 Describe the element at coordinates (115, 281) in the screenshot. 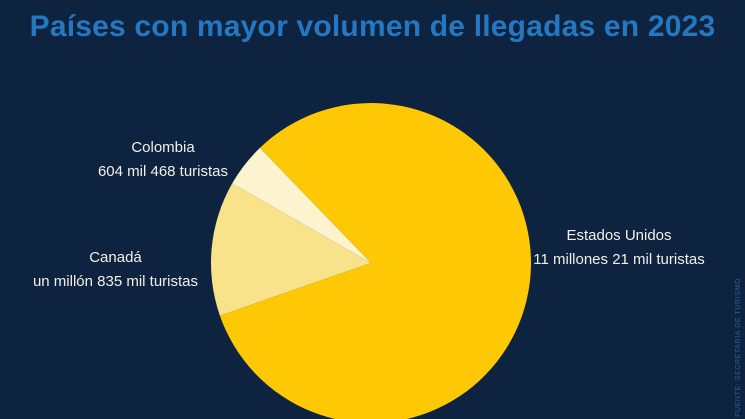

I see `canada-tourist-count: un millón 835 mil turistas` at that location.